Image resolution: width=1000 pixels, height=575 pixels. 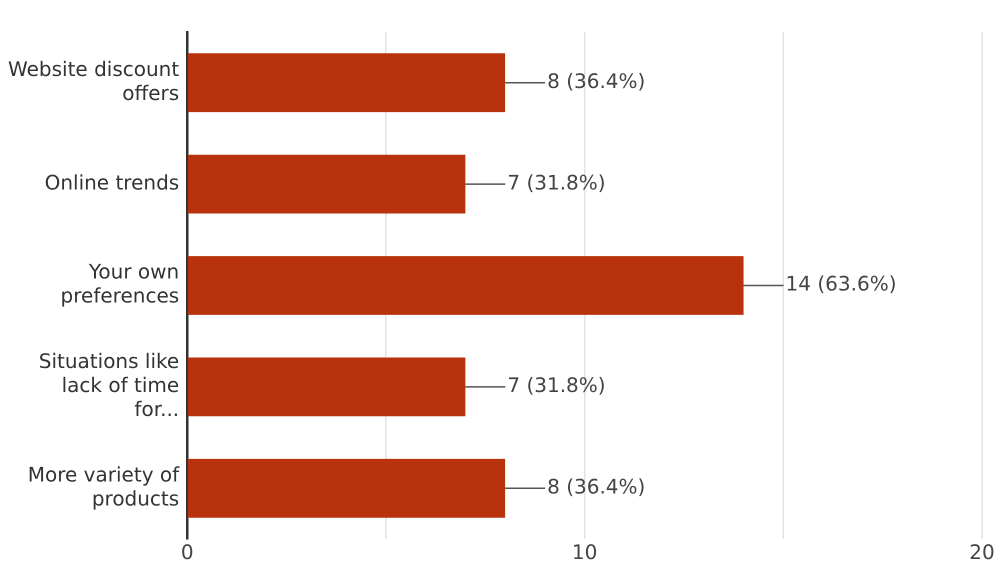 What do you see at coordinates (112, 182) in the screenshot?
I see `y-tick-label: Online trends` at bounding box center [112, 182].